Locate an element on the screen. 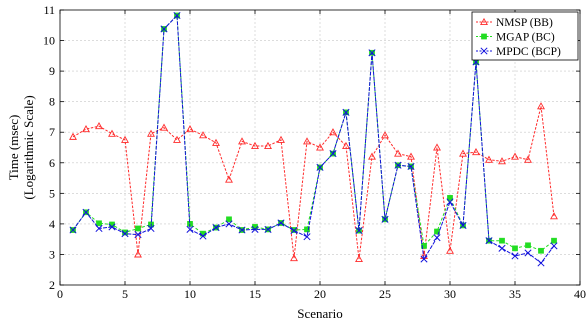  y-tick-label: 3 is located at coordinates (52, 254).